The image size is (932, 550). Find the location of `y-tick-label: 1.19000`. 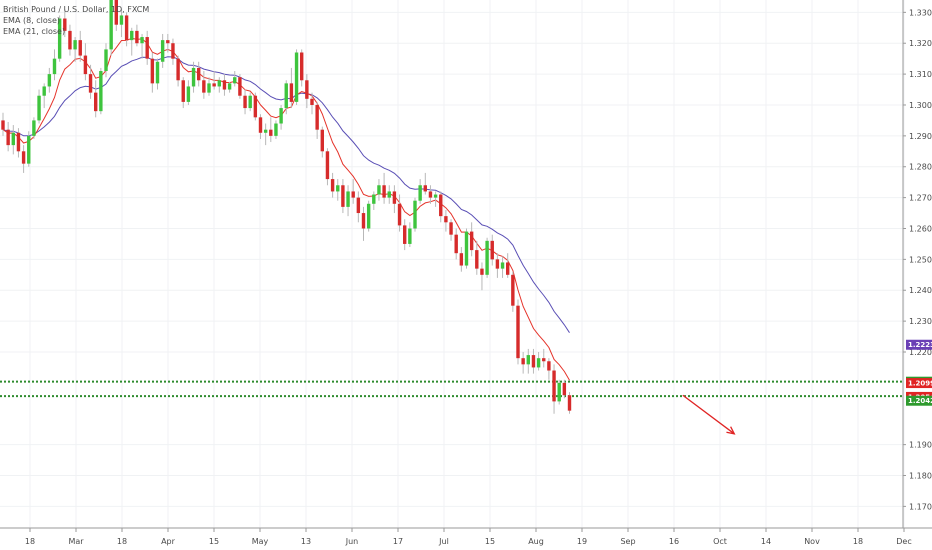

y-tick-label: 1.19000 is located at coordinates (920, 445).